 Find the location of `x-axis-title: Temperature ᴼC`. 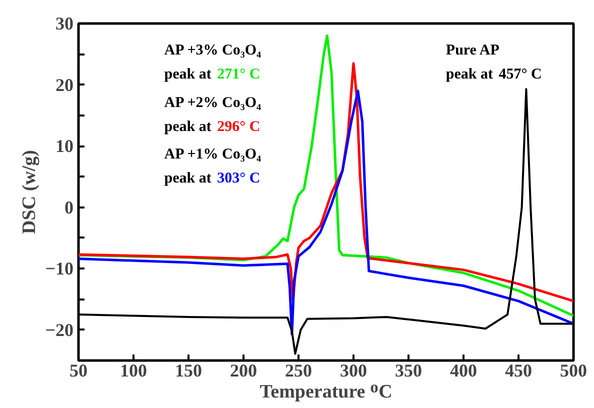

x-axis-title: Temperature ᴼC is located at coordinates (326, 392).